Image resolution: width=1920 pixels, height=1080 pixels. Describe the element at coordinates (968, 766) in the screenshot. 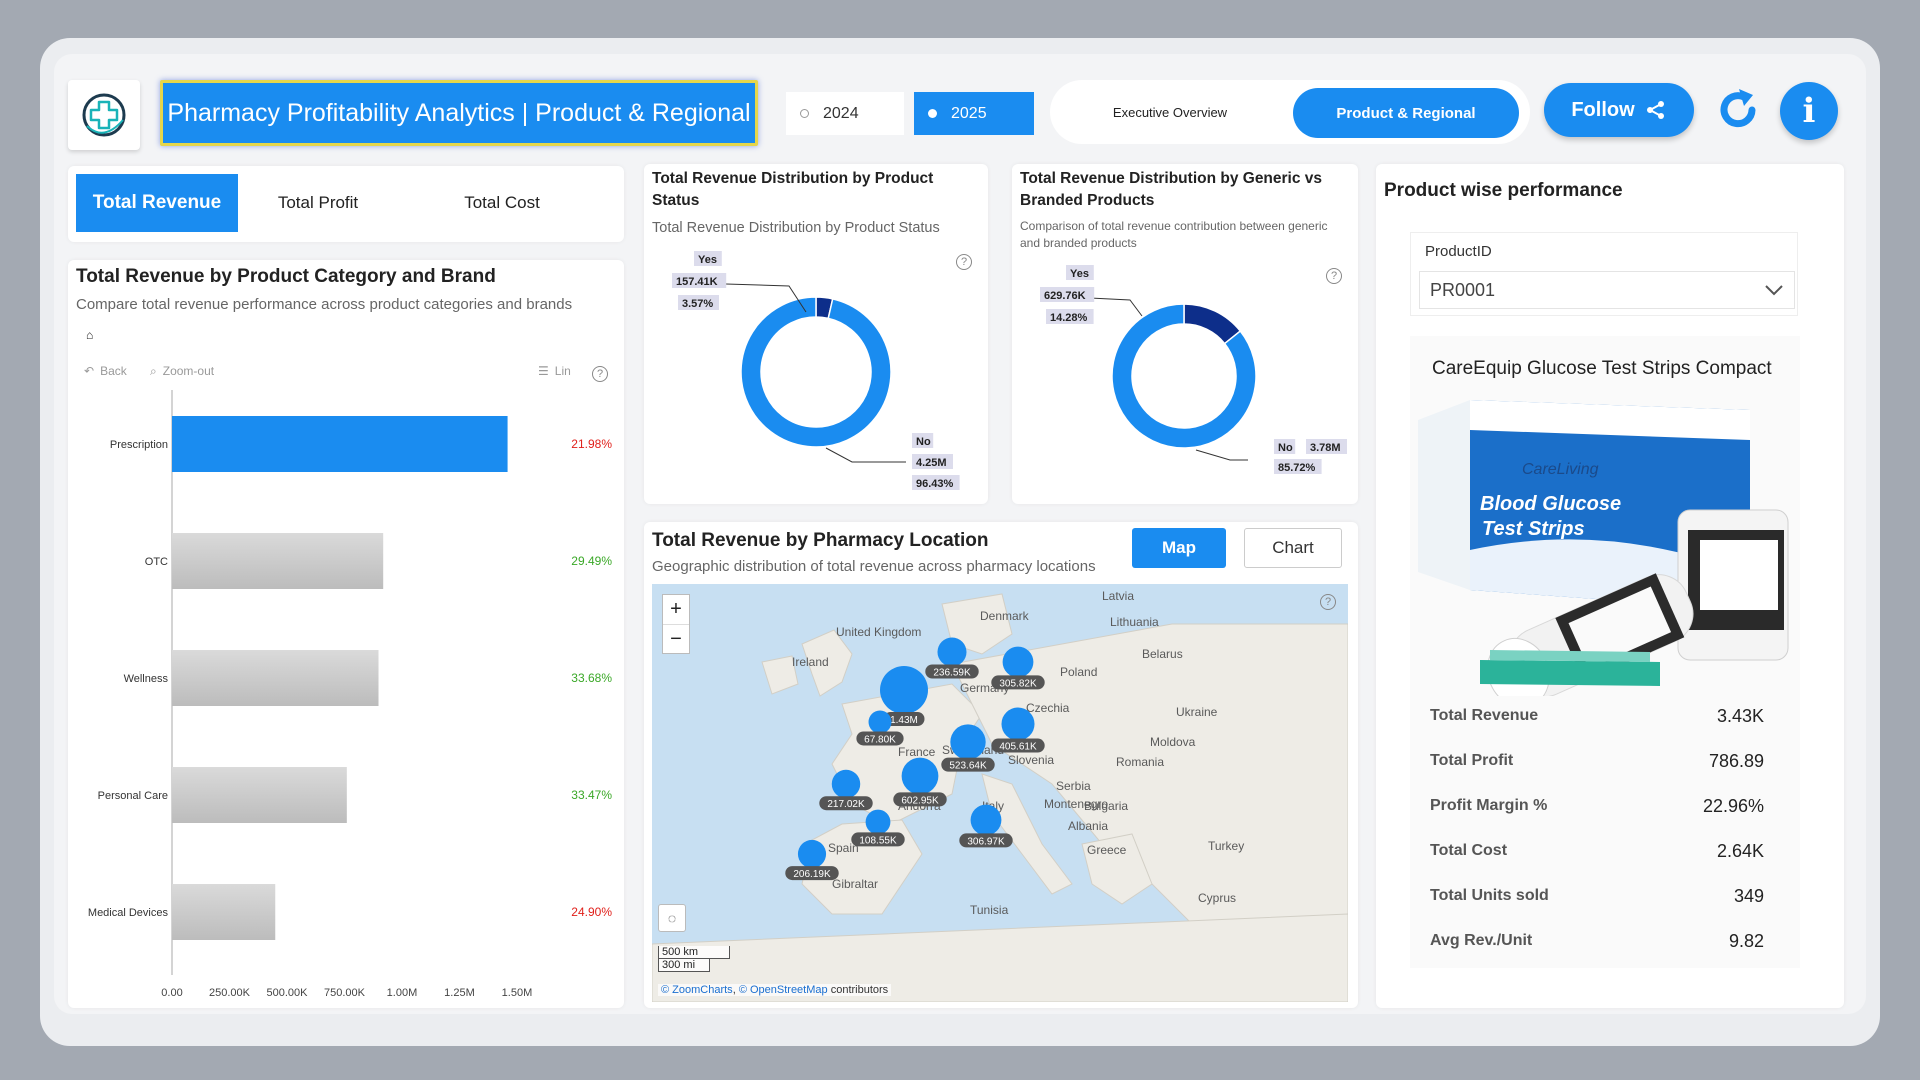

I see `bubble-label: 523.64K` at that location.